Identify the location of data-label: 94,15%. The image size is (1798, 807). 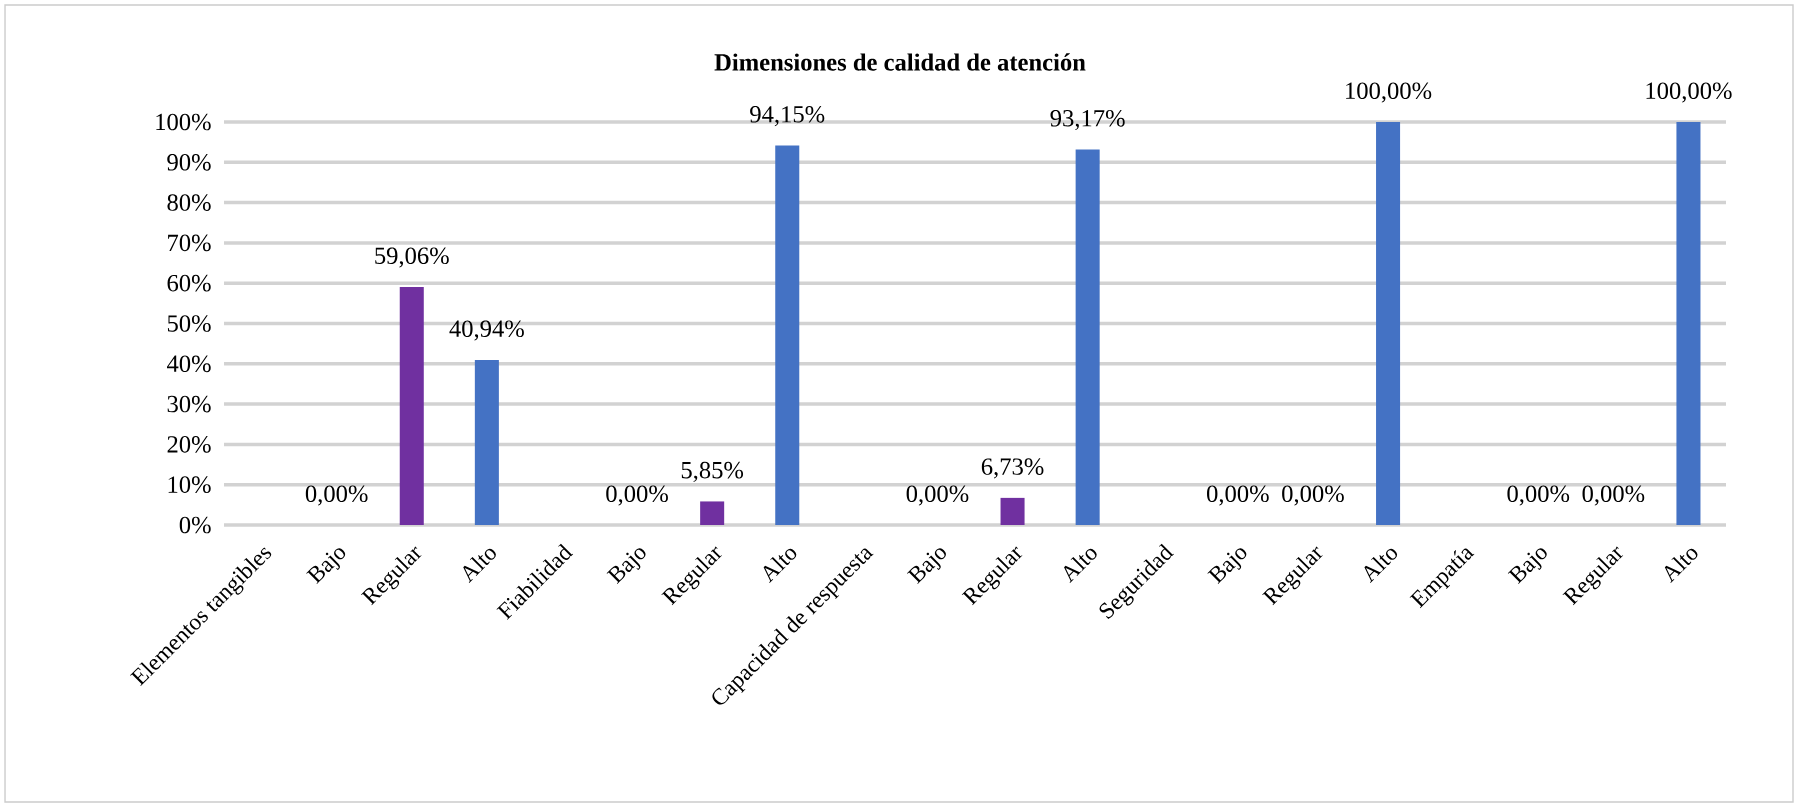
(787, 116).